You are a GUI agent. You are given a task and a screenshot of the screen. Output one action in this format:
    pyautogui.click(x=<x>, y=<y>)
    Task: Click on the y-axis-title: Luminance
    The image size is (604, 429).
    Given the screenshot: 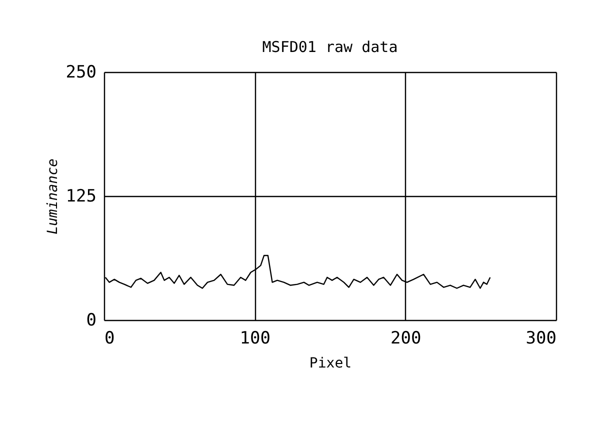 What is the action you would take?
    pyautogui.click(x=52, y=196)
    